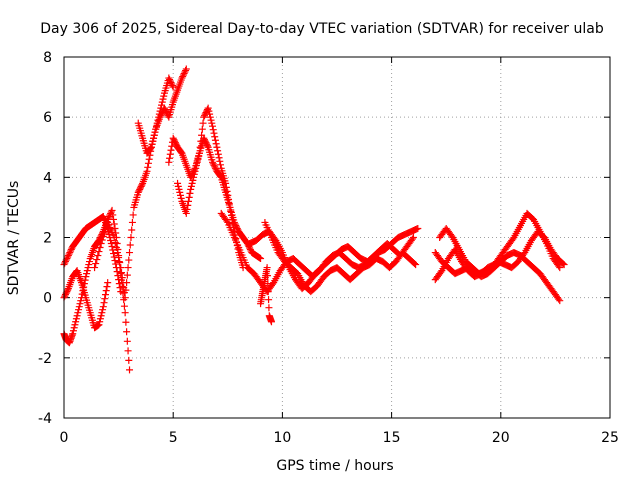 This screenshot has height=480, width=640. I want to click on series-track-i, so click(331, 260).